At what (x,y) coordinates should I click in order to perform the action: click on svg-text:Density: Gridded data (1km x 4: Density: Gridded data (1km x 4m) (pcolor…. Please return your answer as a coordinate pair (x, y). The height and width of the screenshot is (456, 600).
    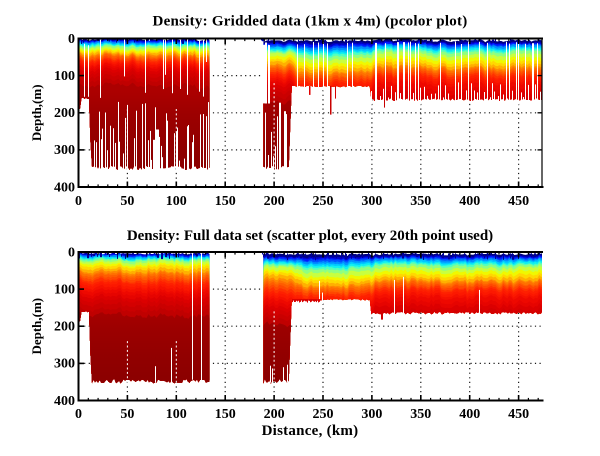
    Looking at the image, I should click on (310, 22).